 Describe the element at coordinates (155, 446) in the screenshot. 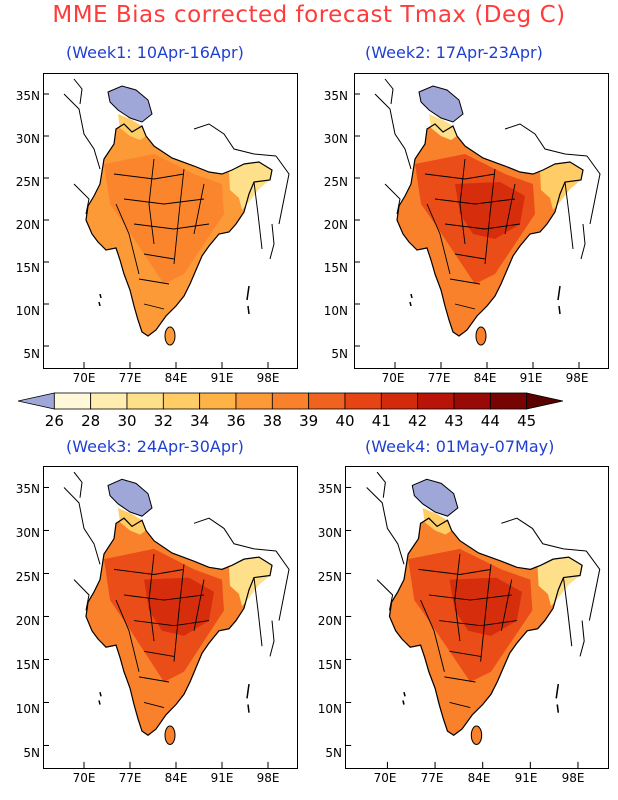

I see `panel-title-week3: (Week3: 24Apr-30Apr)` at that location.